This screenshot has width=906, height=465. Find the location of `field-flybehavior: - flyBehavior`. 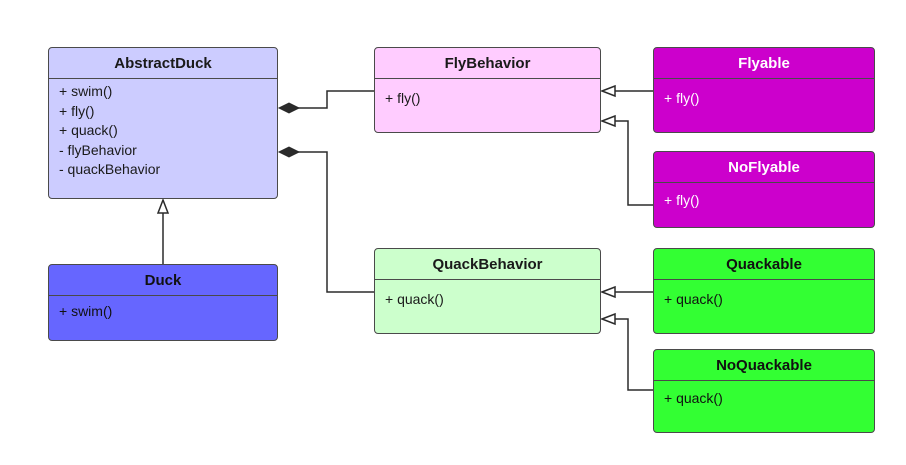

field-flybehavior: - flyBehavior is located at coordinates (98, 149).